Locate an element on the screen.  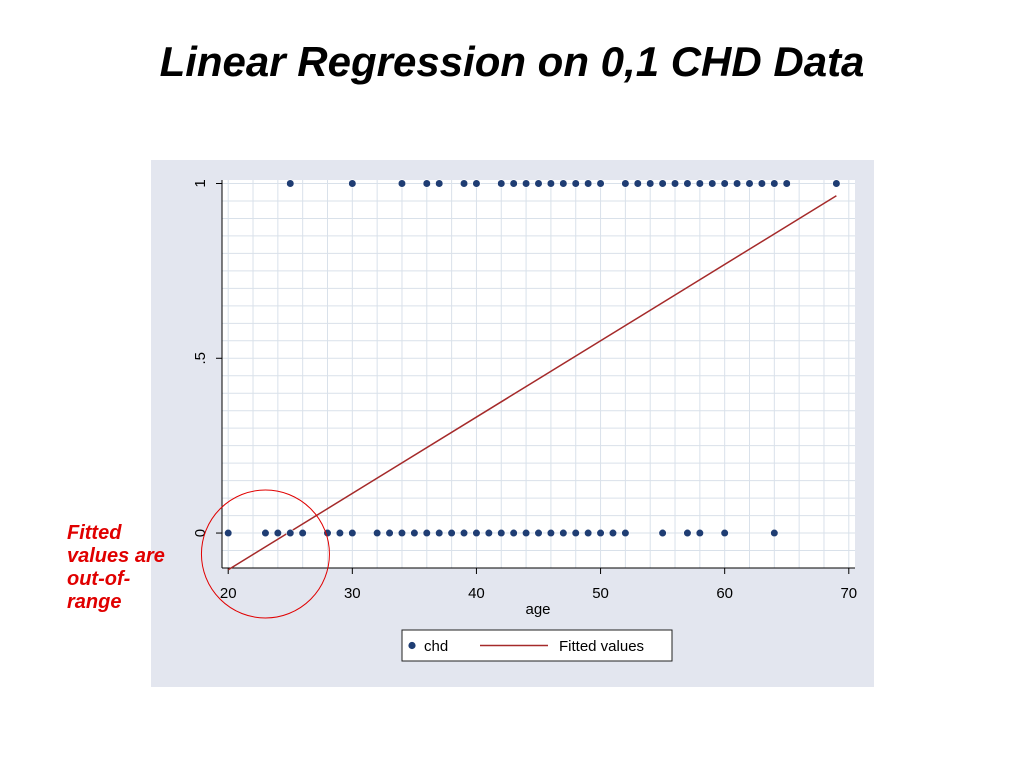
x-tick-label: 40 is located at coordinates (476, 593).